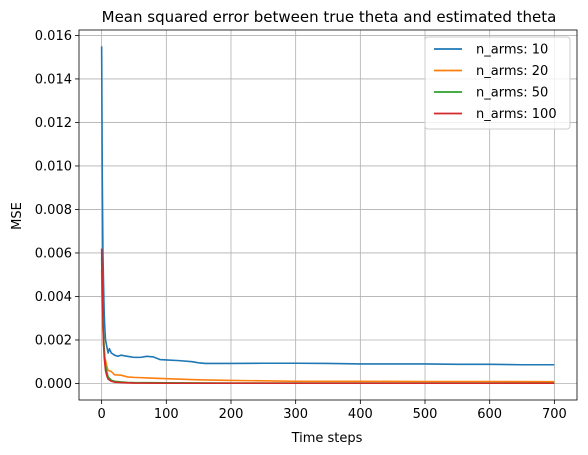 This screenshot has height=455, width=588. I want to click on x-tick-label: 100, so click(166, 414).